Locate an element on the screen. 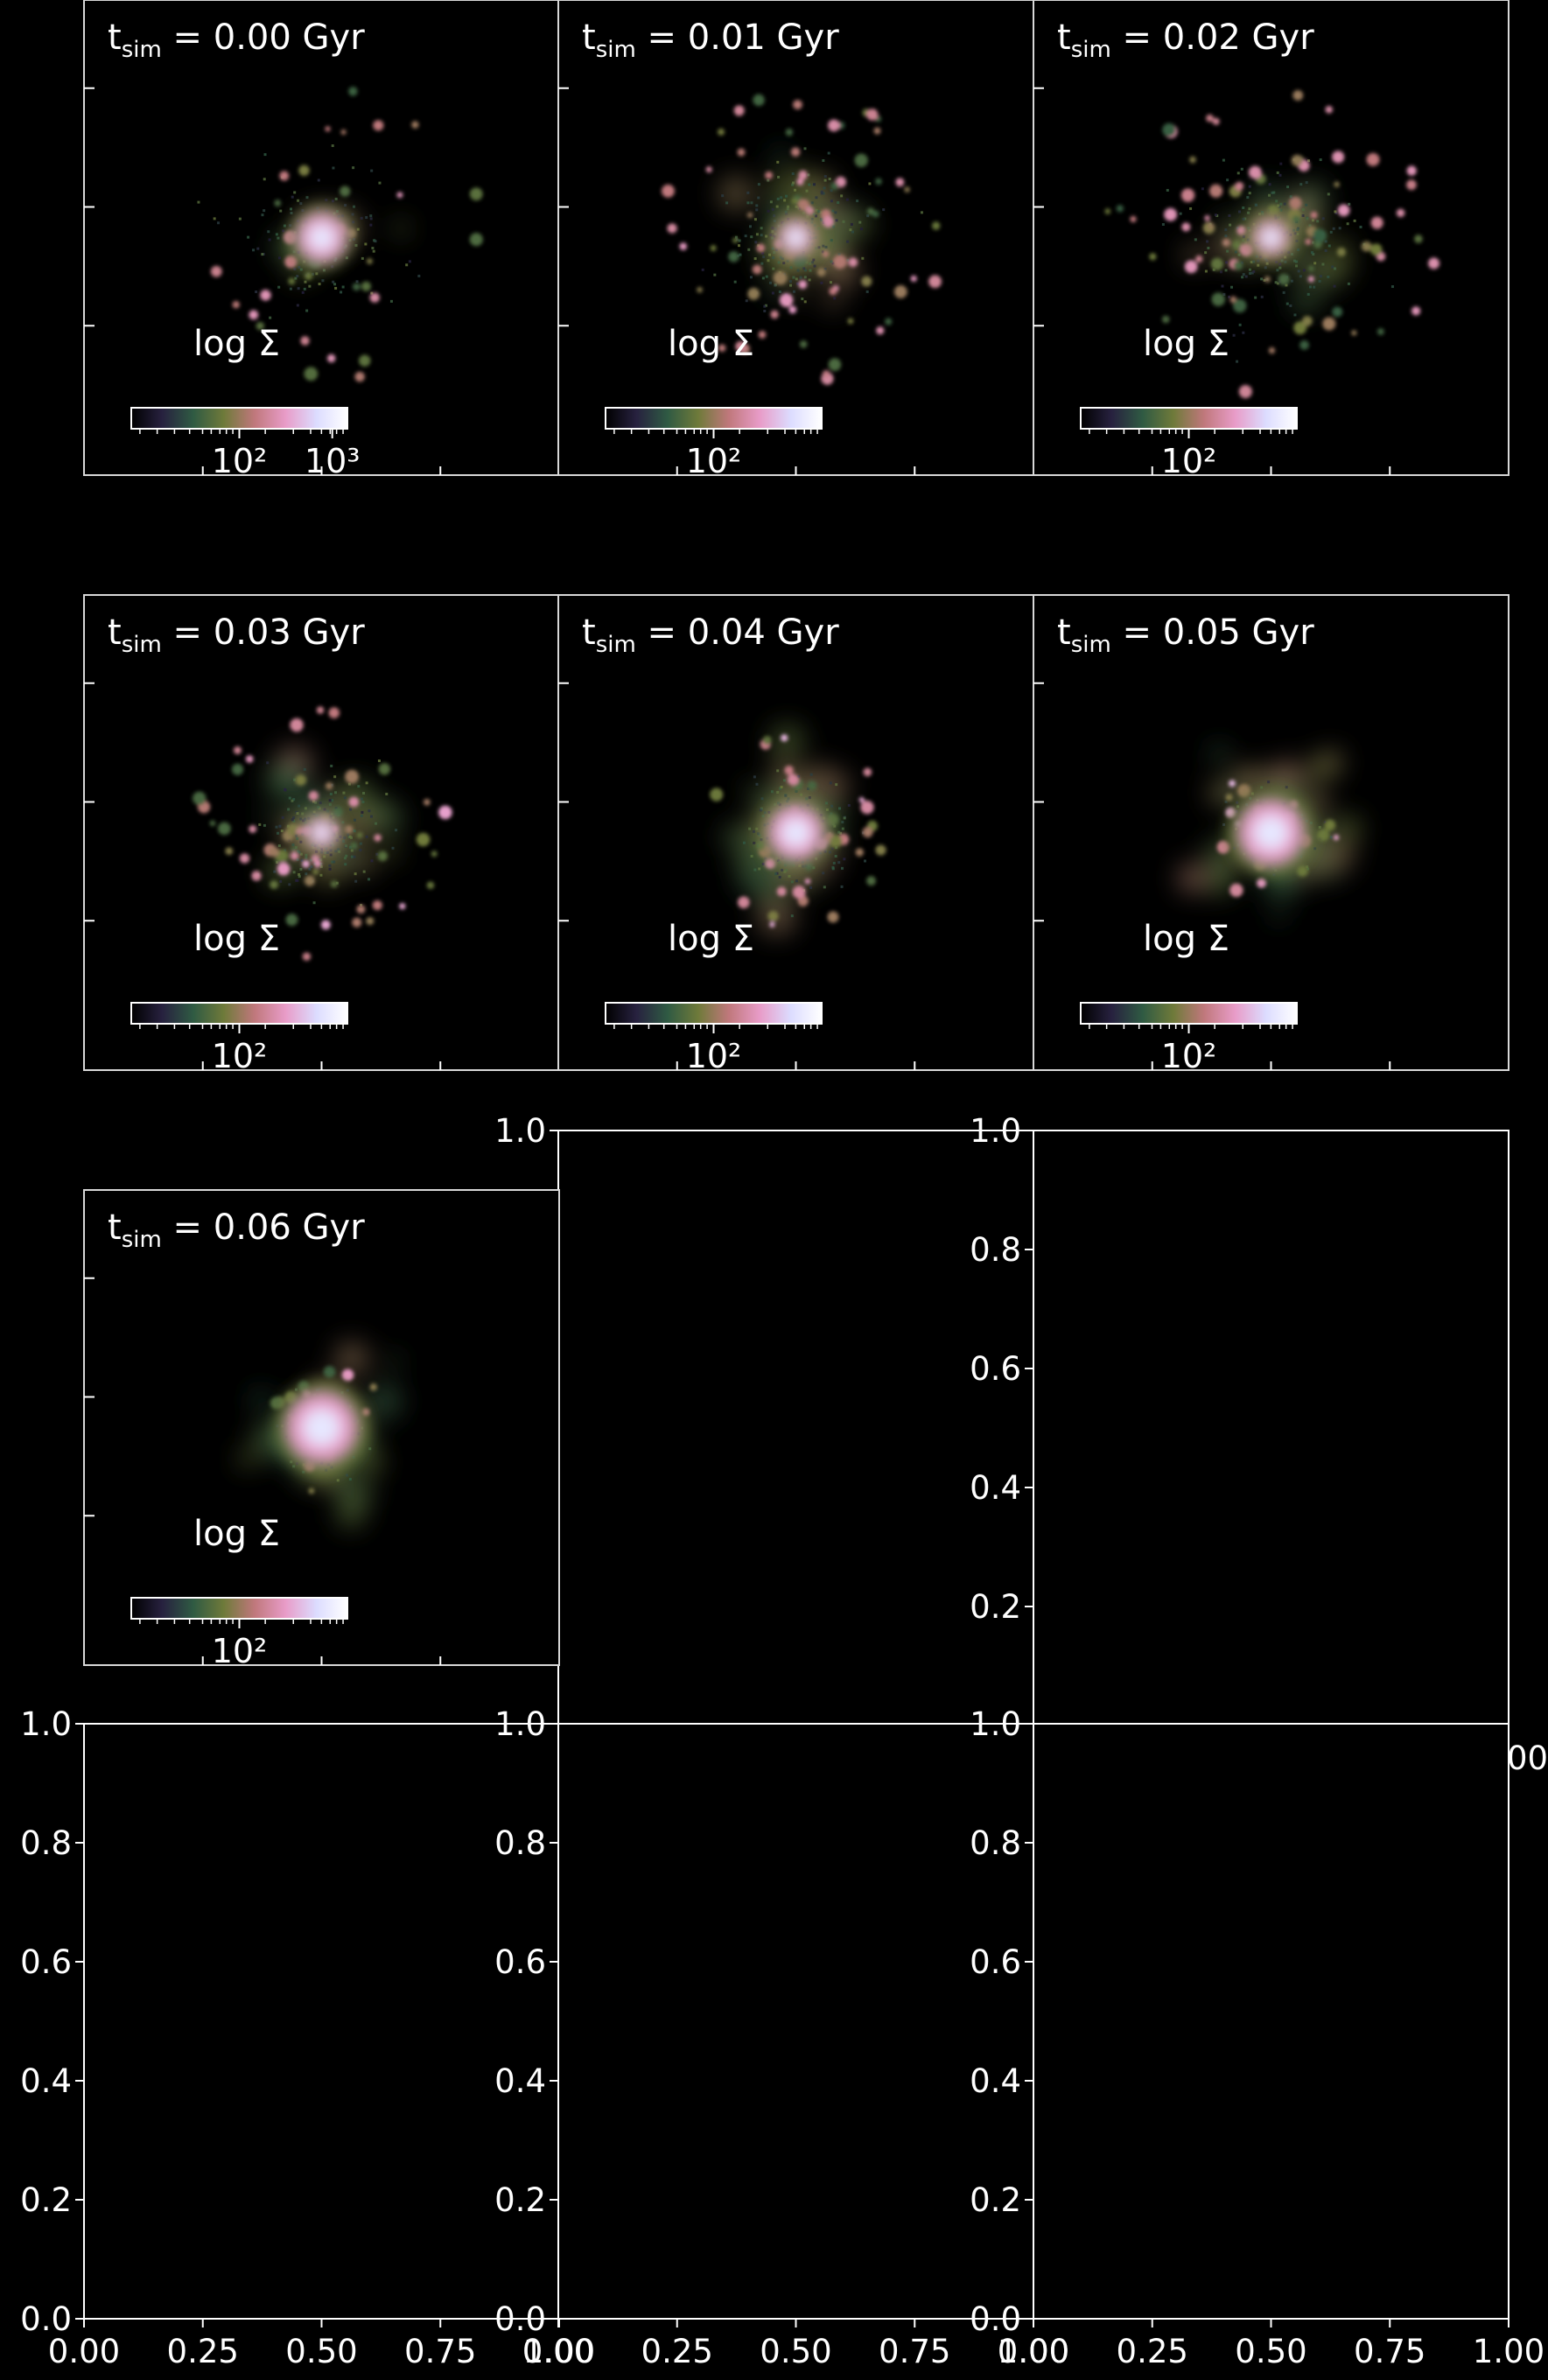 The width and height of the screenshot is (1548, 2380). core is located at coordinates (1271, 237).